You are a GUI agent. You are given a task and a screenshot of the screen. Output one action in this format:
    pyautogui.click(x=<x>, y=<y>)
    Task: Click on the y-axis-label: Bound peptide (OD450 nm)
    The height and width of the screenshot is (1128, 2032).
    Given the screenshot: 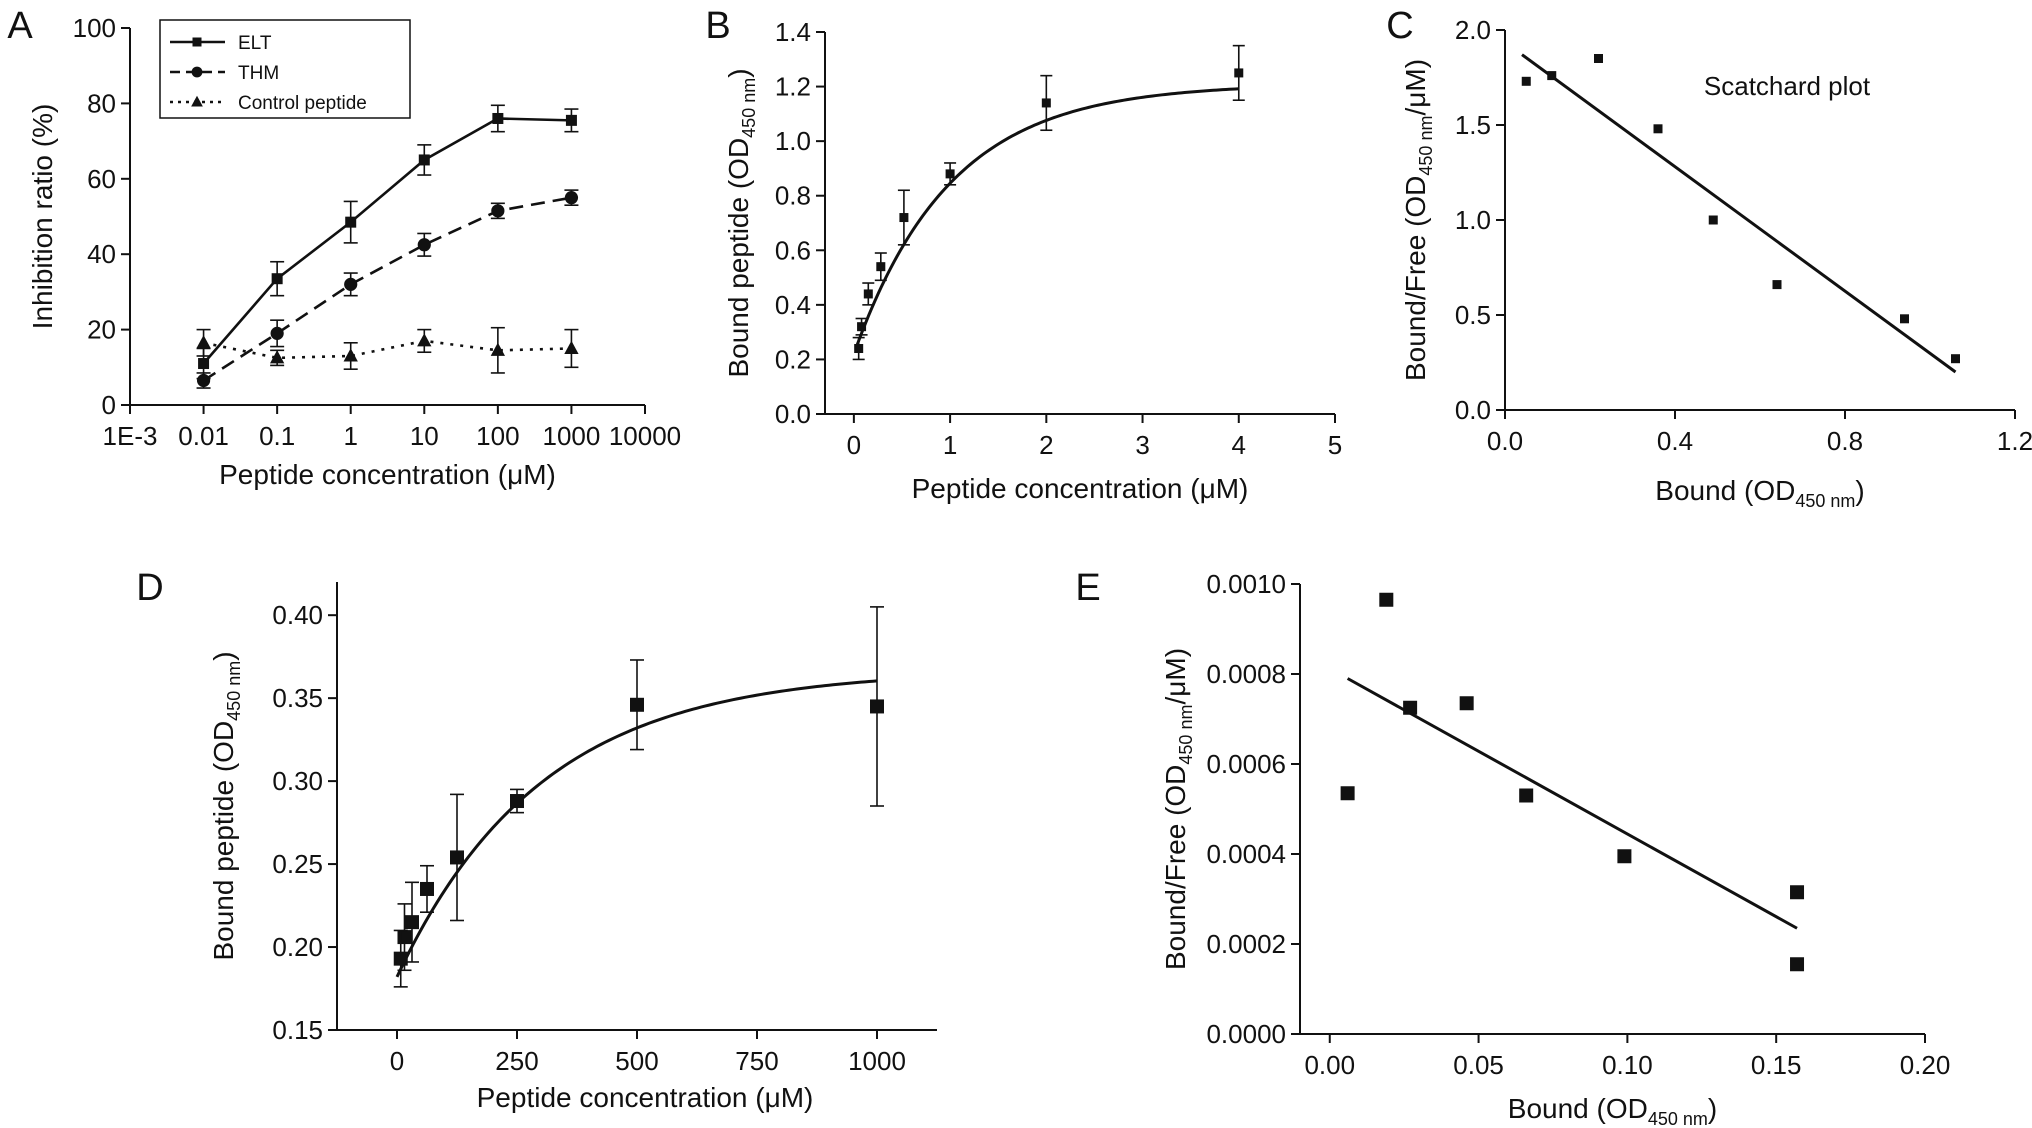 What is the action you would take?
    pyautogui.click(x=741, y=222)
    